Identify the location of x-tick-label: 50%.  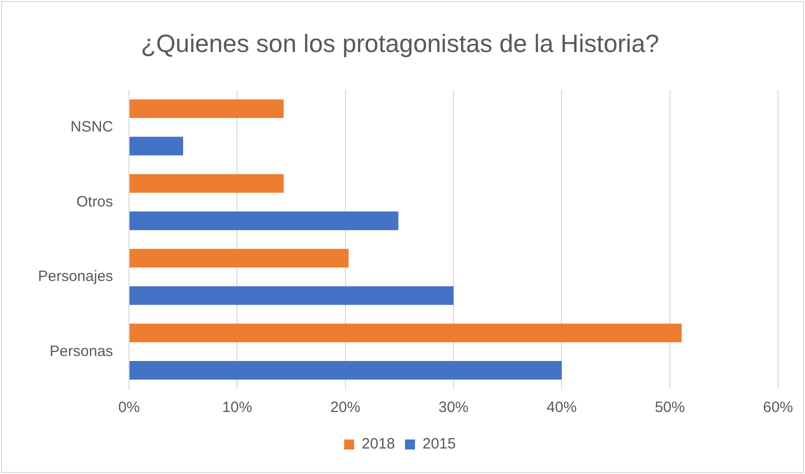
(669, 407).